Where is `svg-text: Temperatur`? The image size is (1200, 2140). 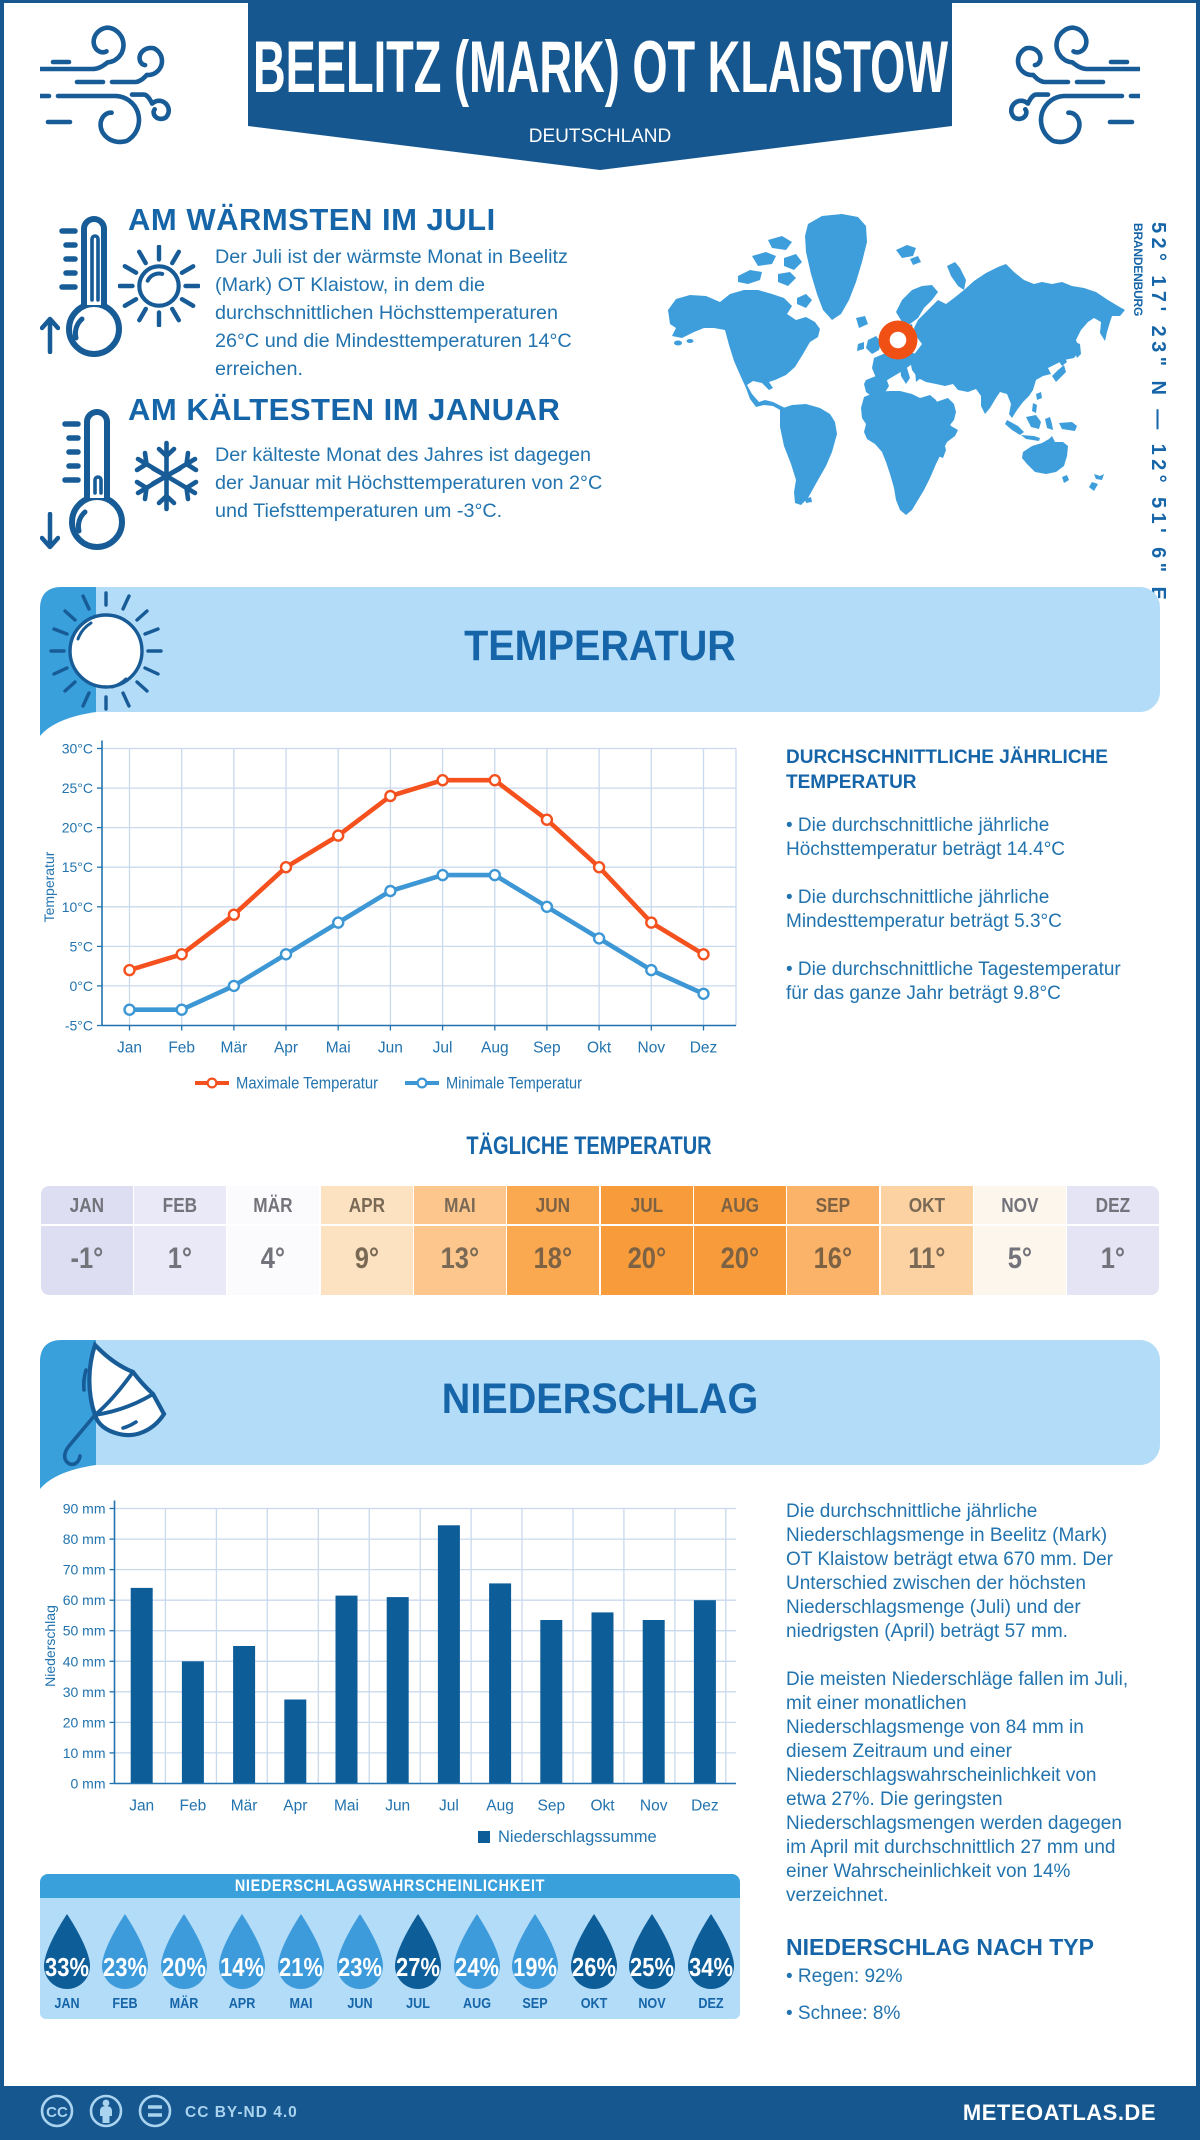
svg-text: Temperatur is located at coordinates (49, 886).